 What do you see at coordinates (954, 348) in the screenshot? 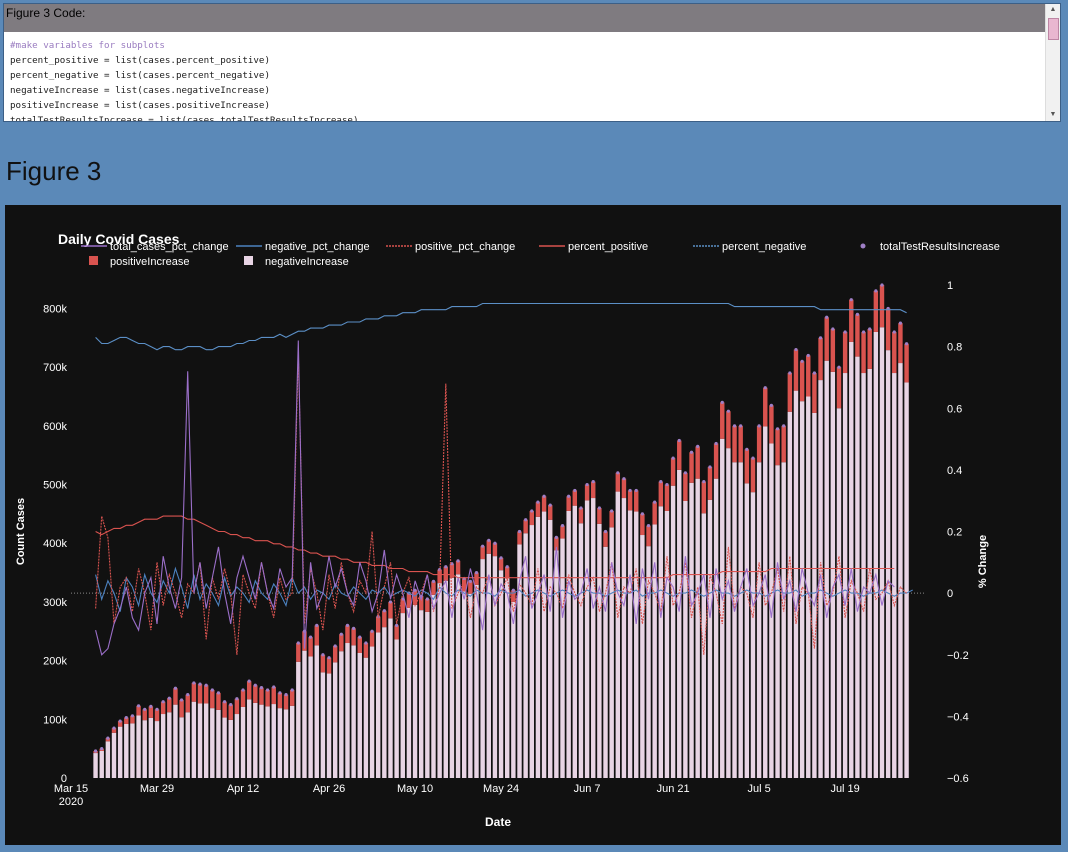
I see `y2-tick-label: 0.8` at bounding box center [954, 348].